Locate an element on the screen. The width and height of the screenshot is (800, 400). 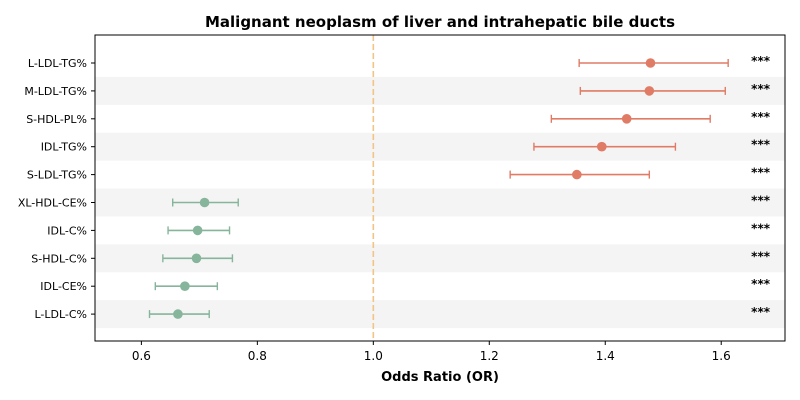
x-tick-label: 0.8 is located at coordinates (257, 356).